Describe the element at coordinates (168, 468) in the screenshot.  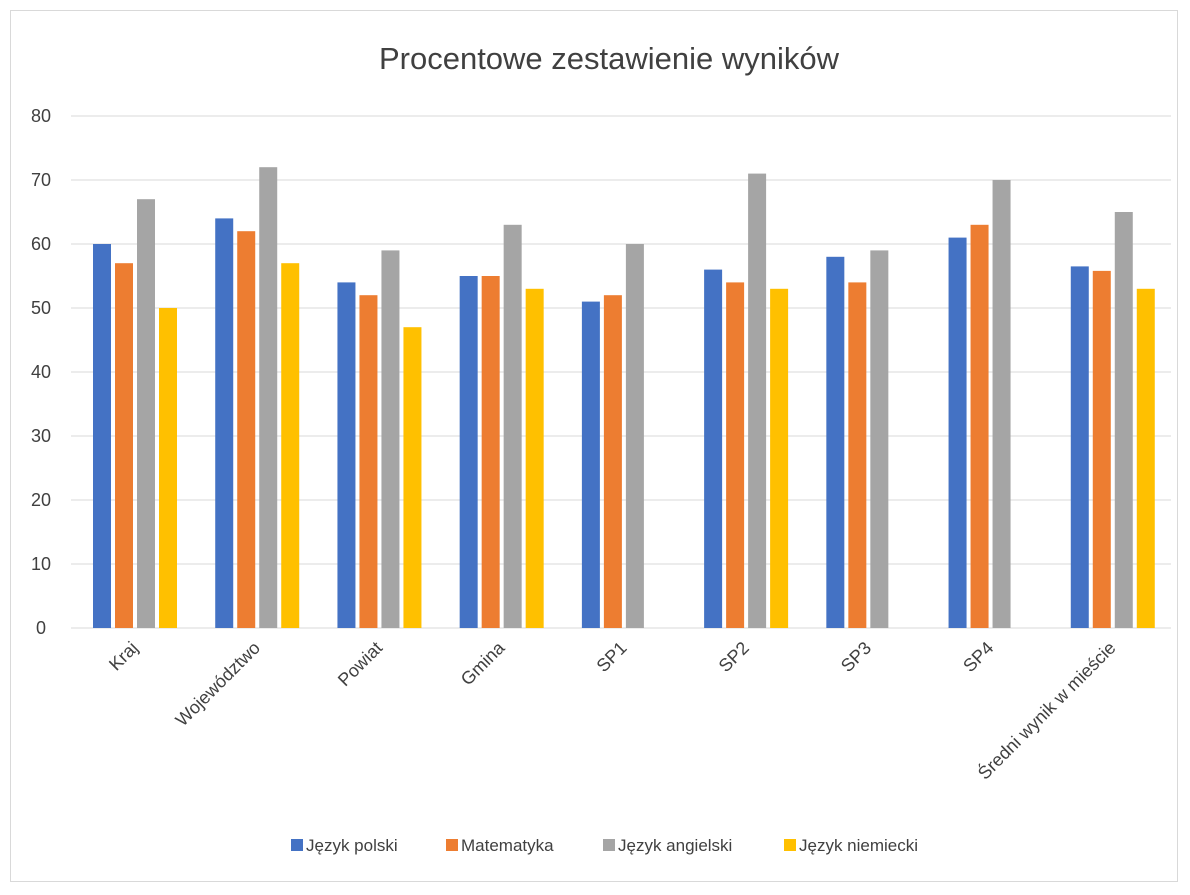
I see `bar-jezyk-niemiecki-kraj` at that location.